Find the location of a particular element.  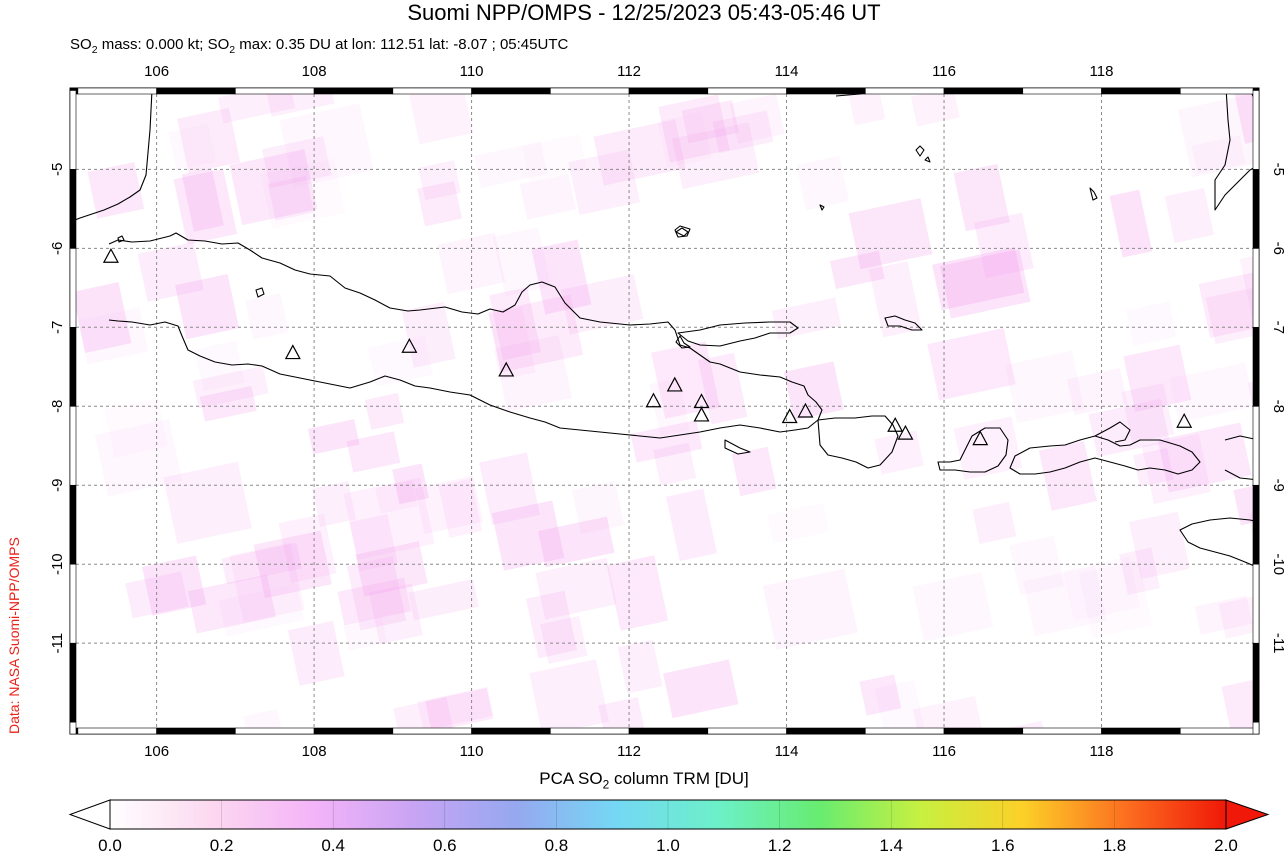

latitude-tick-label-right: -6 is located at coordinates (1278, 248).